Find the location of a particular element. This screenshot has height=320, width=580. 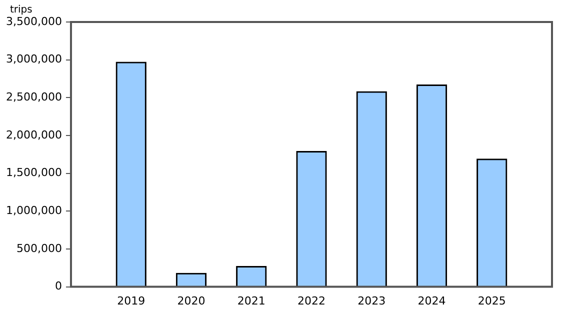

y-tick-label: 3,500,000 is located at coordinates (34, 21).